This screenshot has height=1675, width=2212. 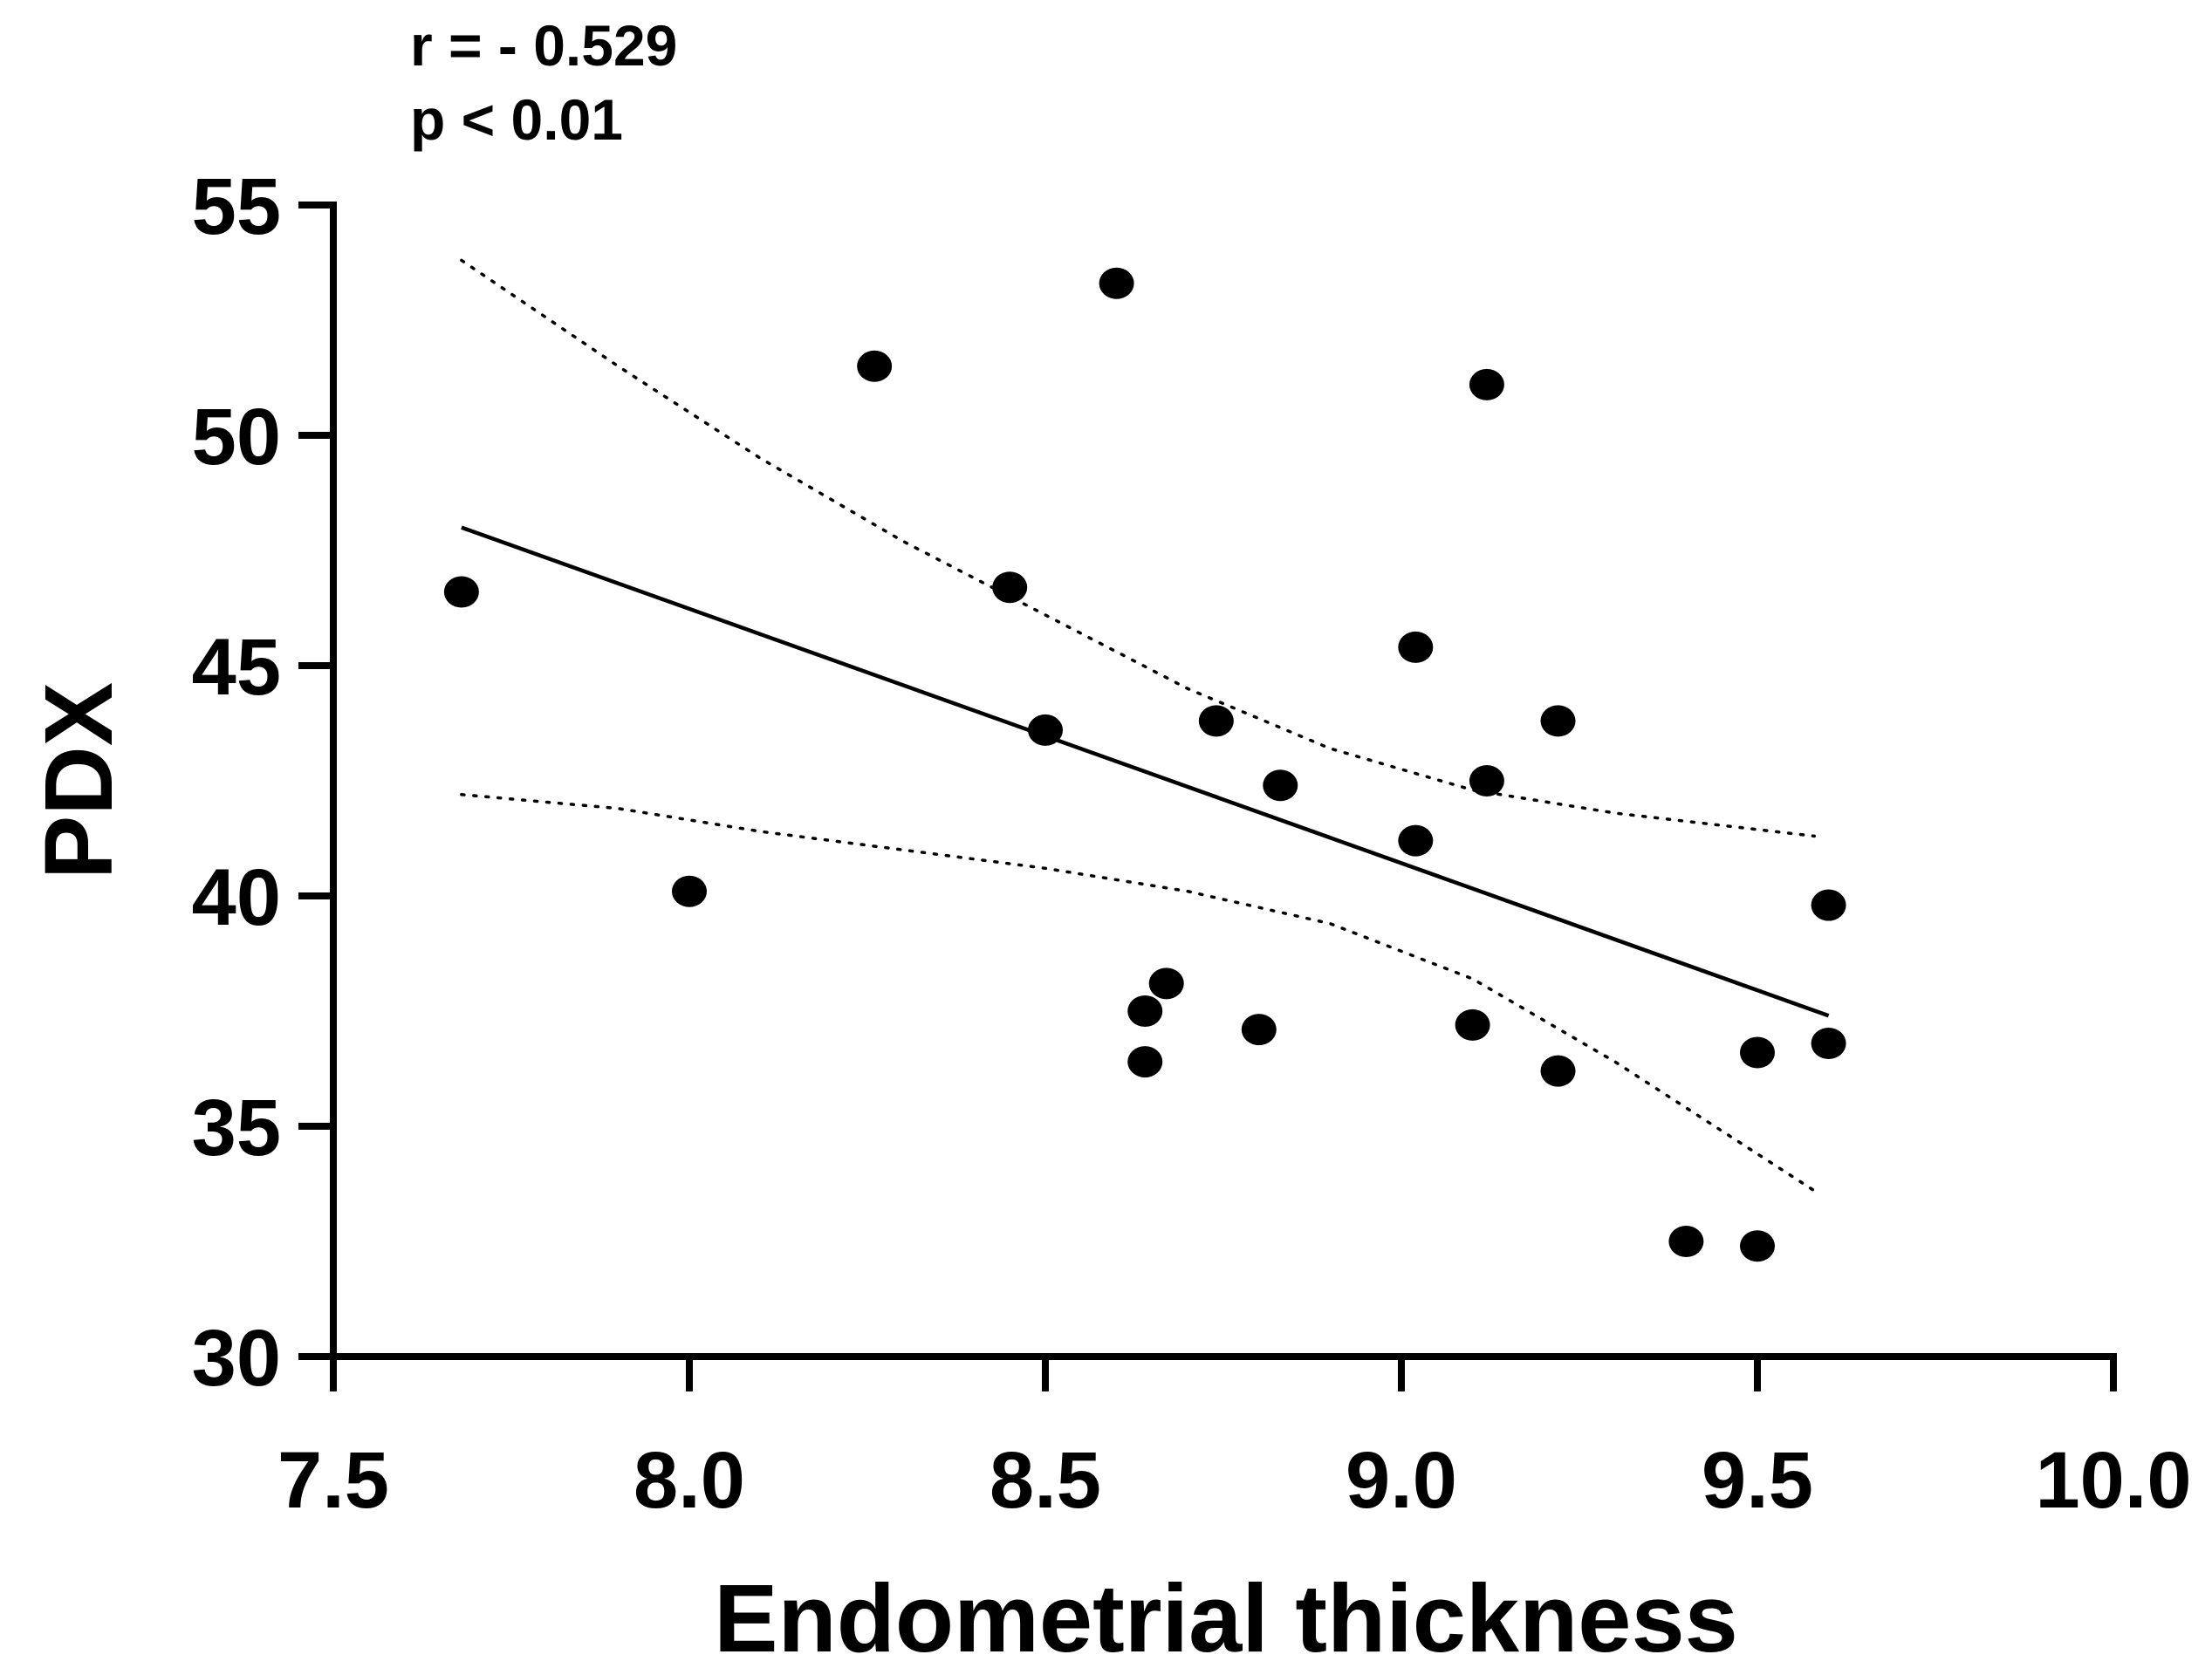 What do you see at coordinates (79, 780) in the screenshot?
I see `y-axis-title: PDX` at bounding box center [79, 780].